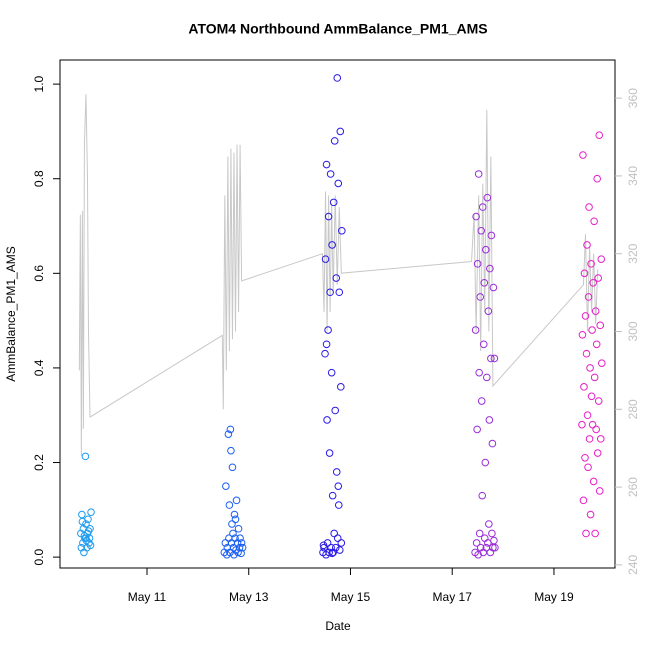 The height and width of the screenshot is (650, 650). Describe the element at coordinates (39, 556) in the screenshot. I see `y-tick-label: 0.0` at that location.